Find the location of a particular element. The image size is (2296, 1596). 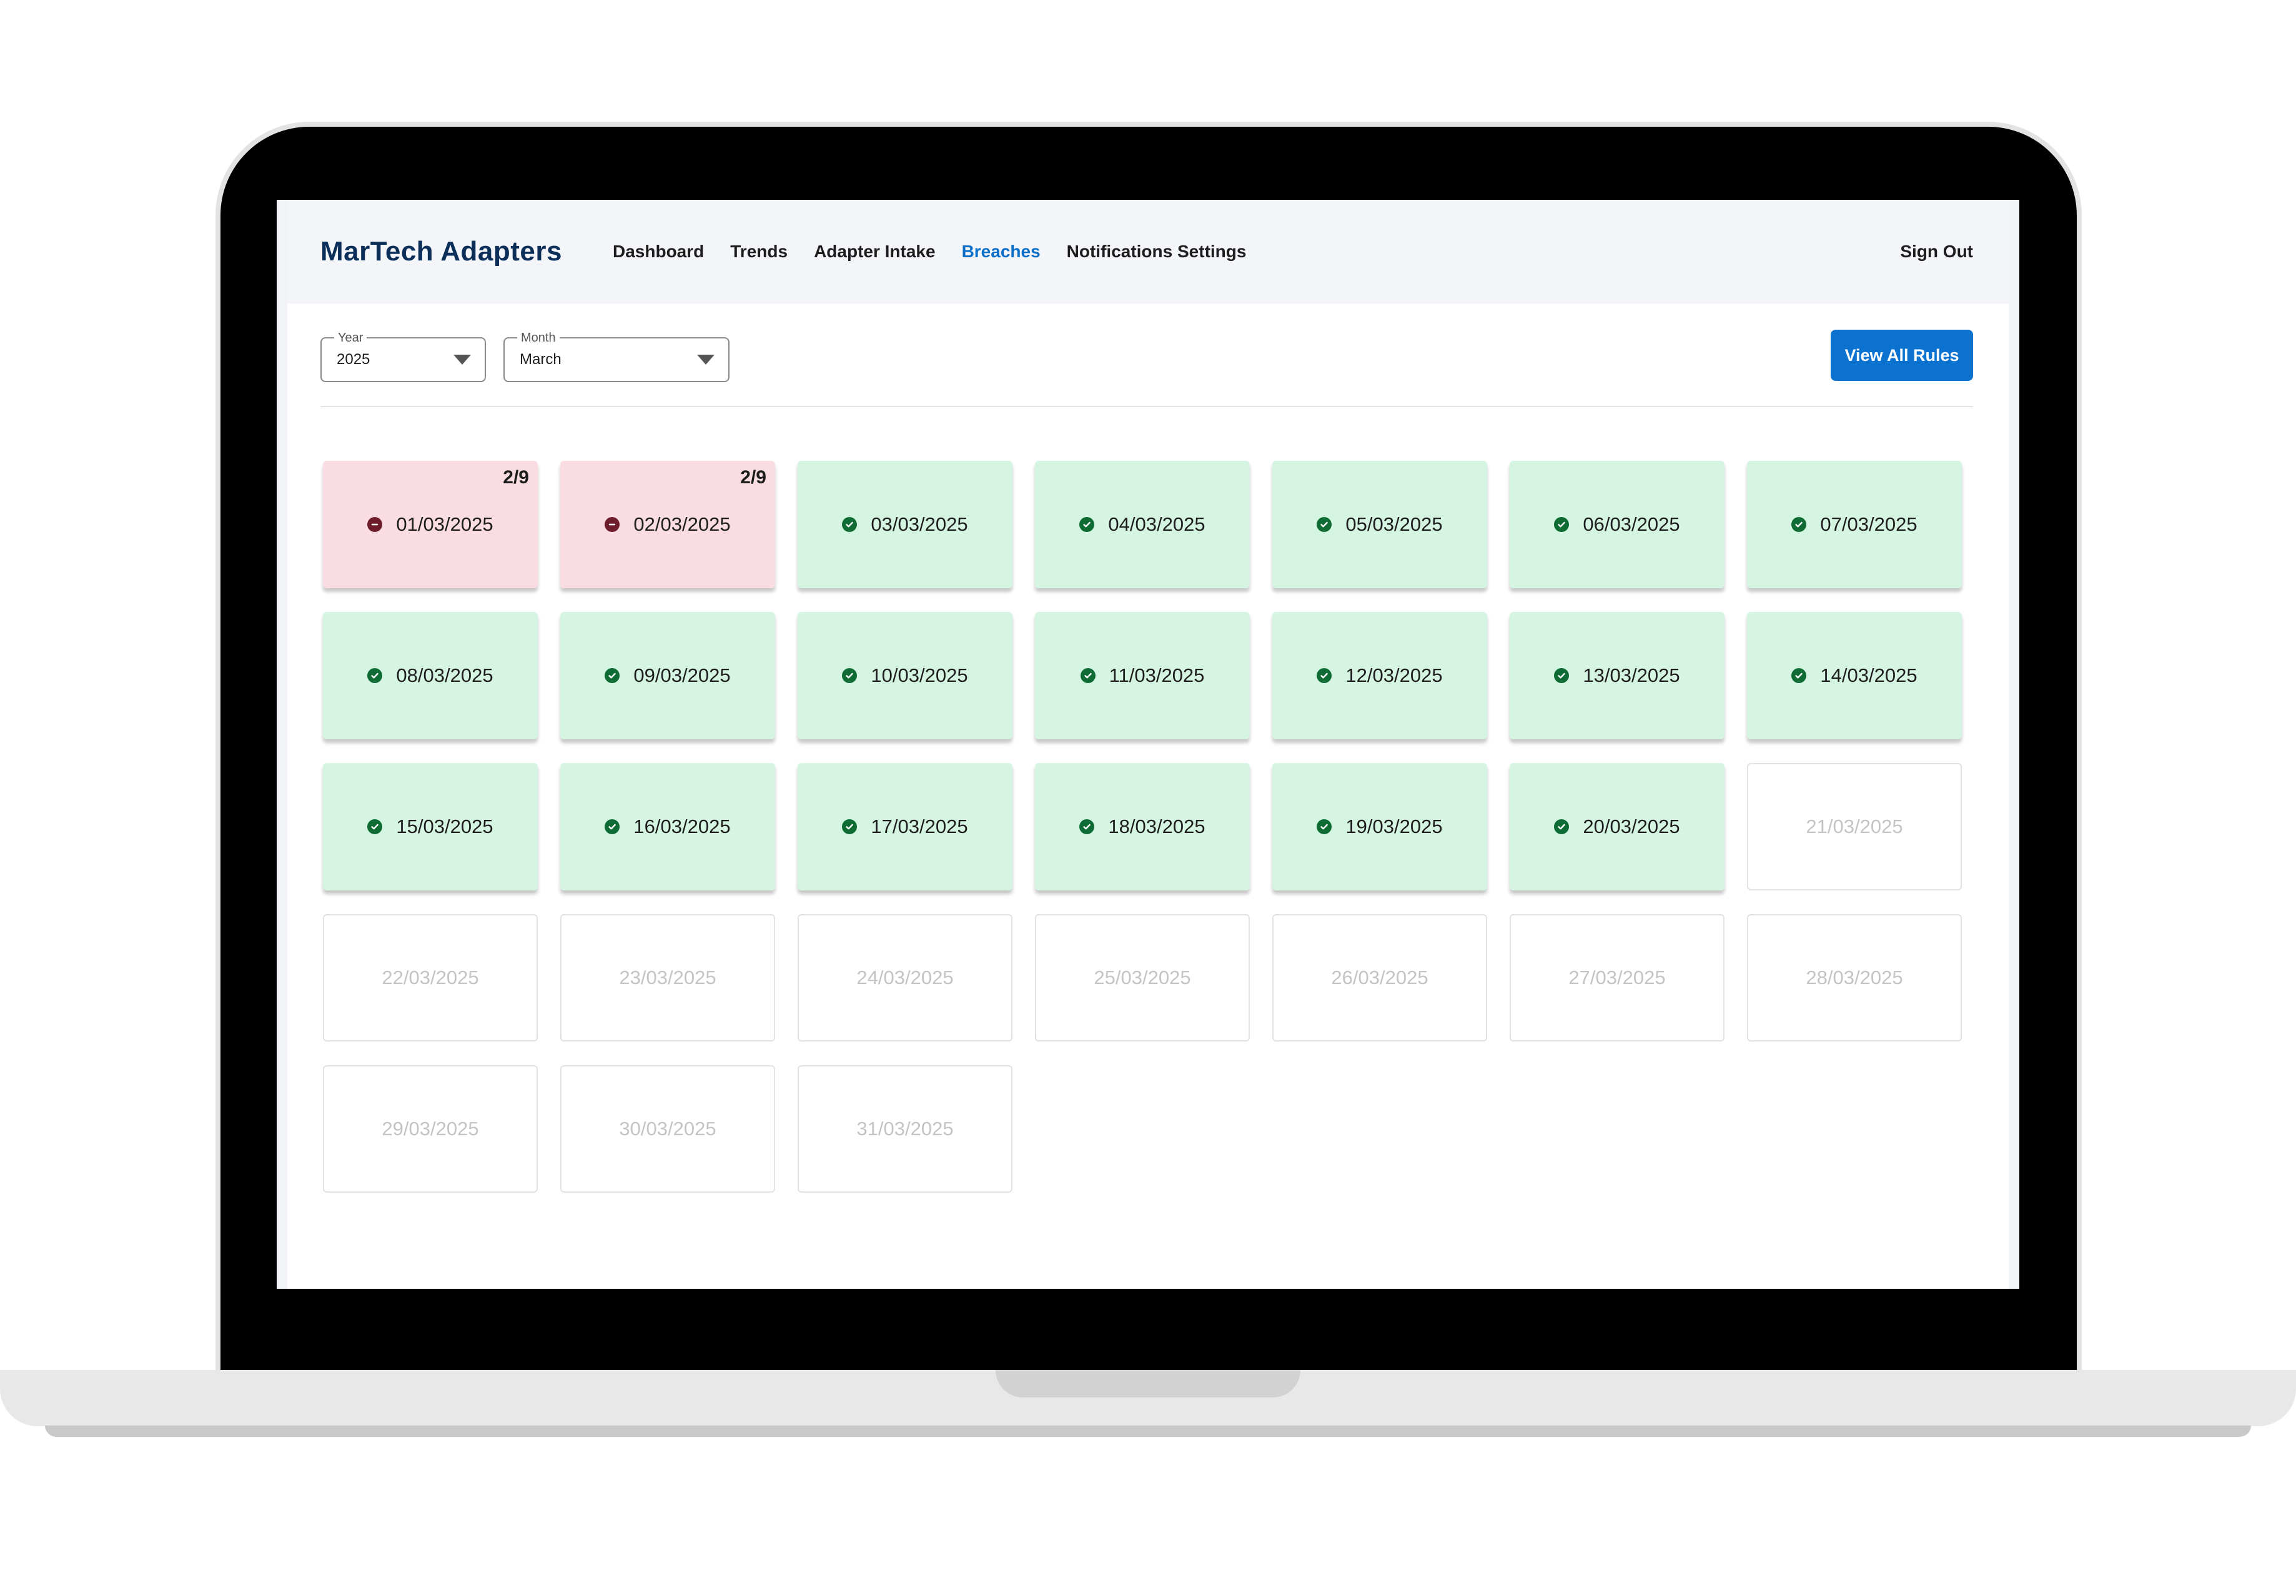

nav-dashboard: Dashboard is located at coordinates (659, 251).